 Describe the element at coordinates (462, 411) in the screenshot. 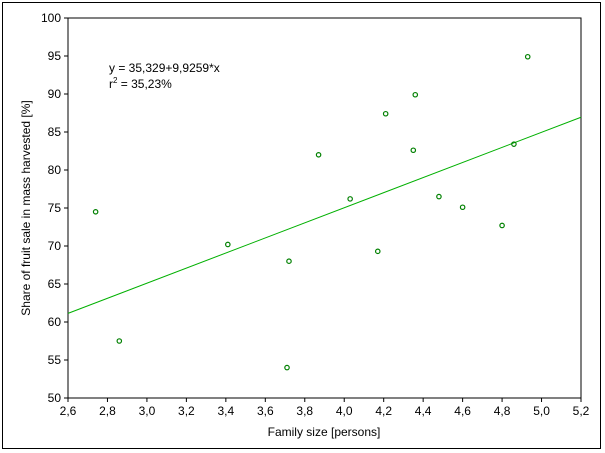

I see `x-tick-label: 4,6` at that location.